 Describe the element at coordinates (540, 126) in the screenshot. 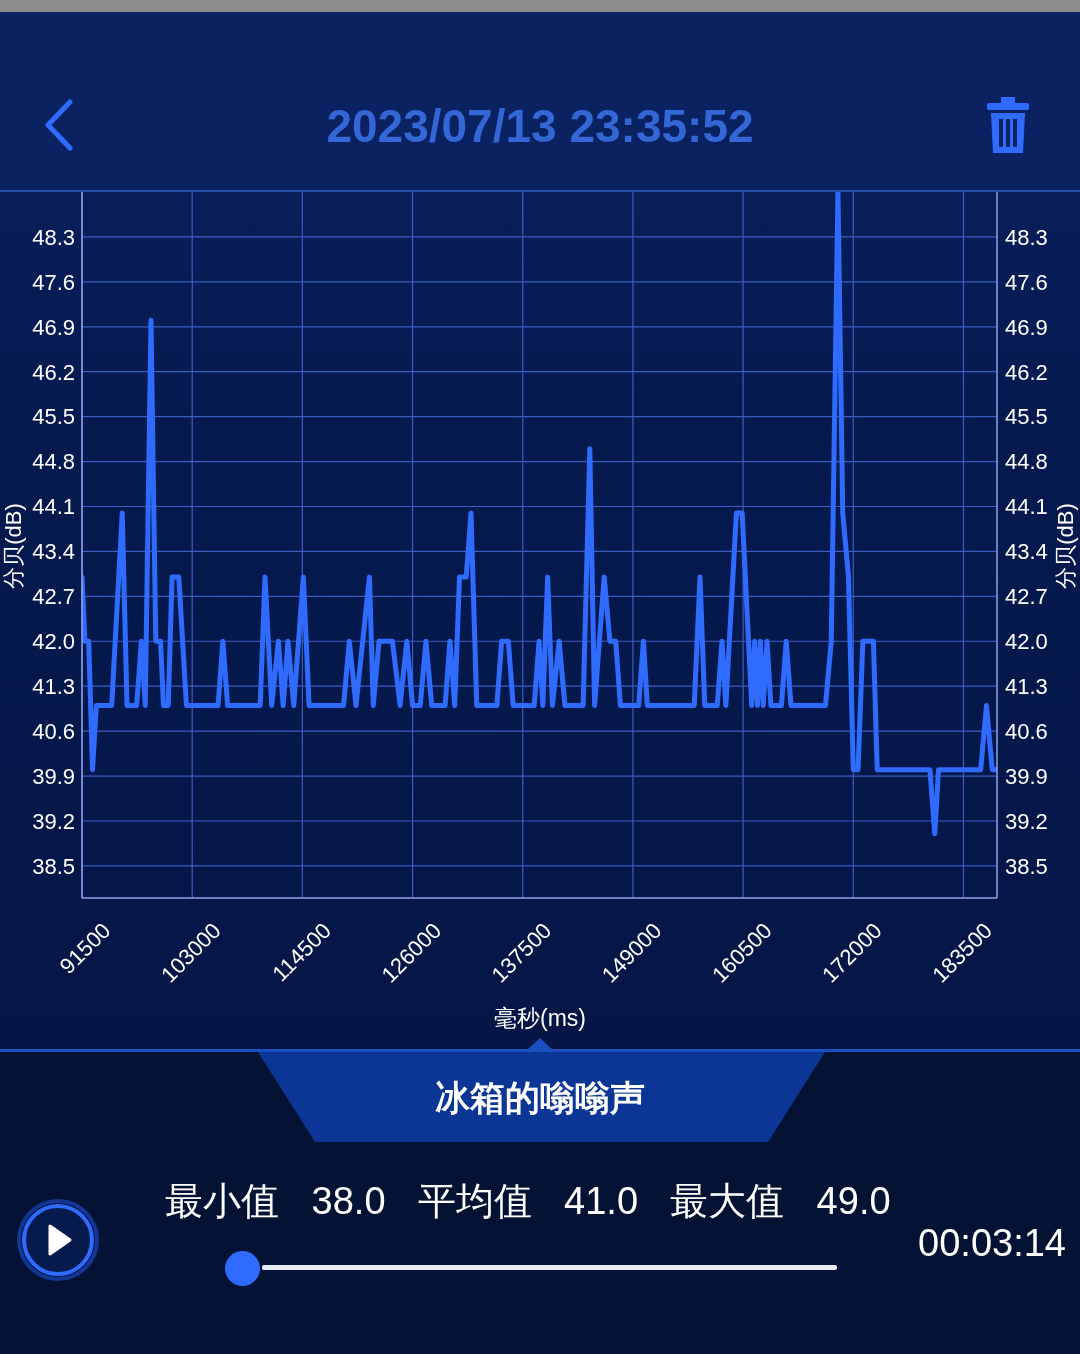

I see `chart-title: 2023/07/13 23:35:52` at that location.